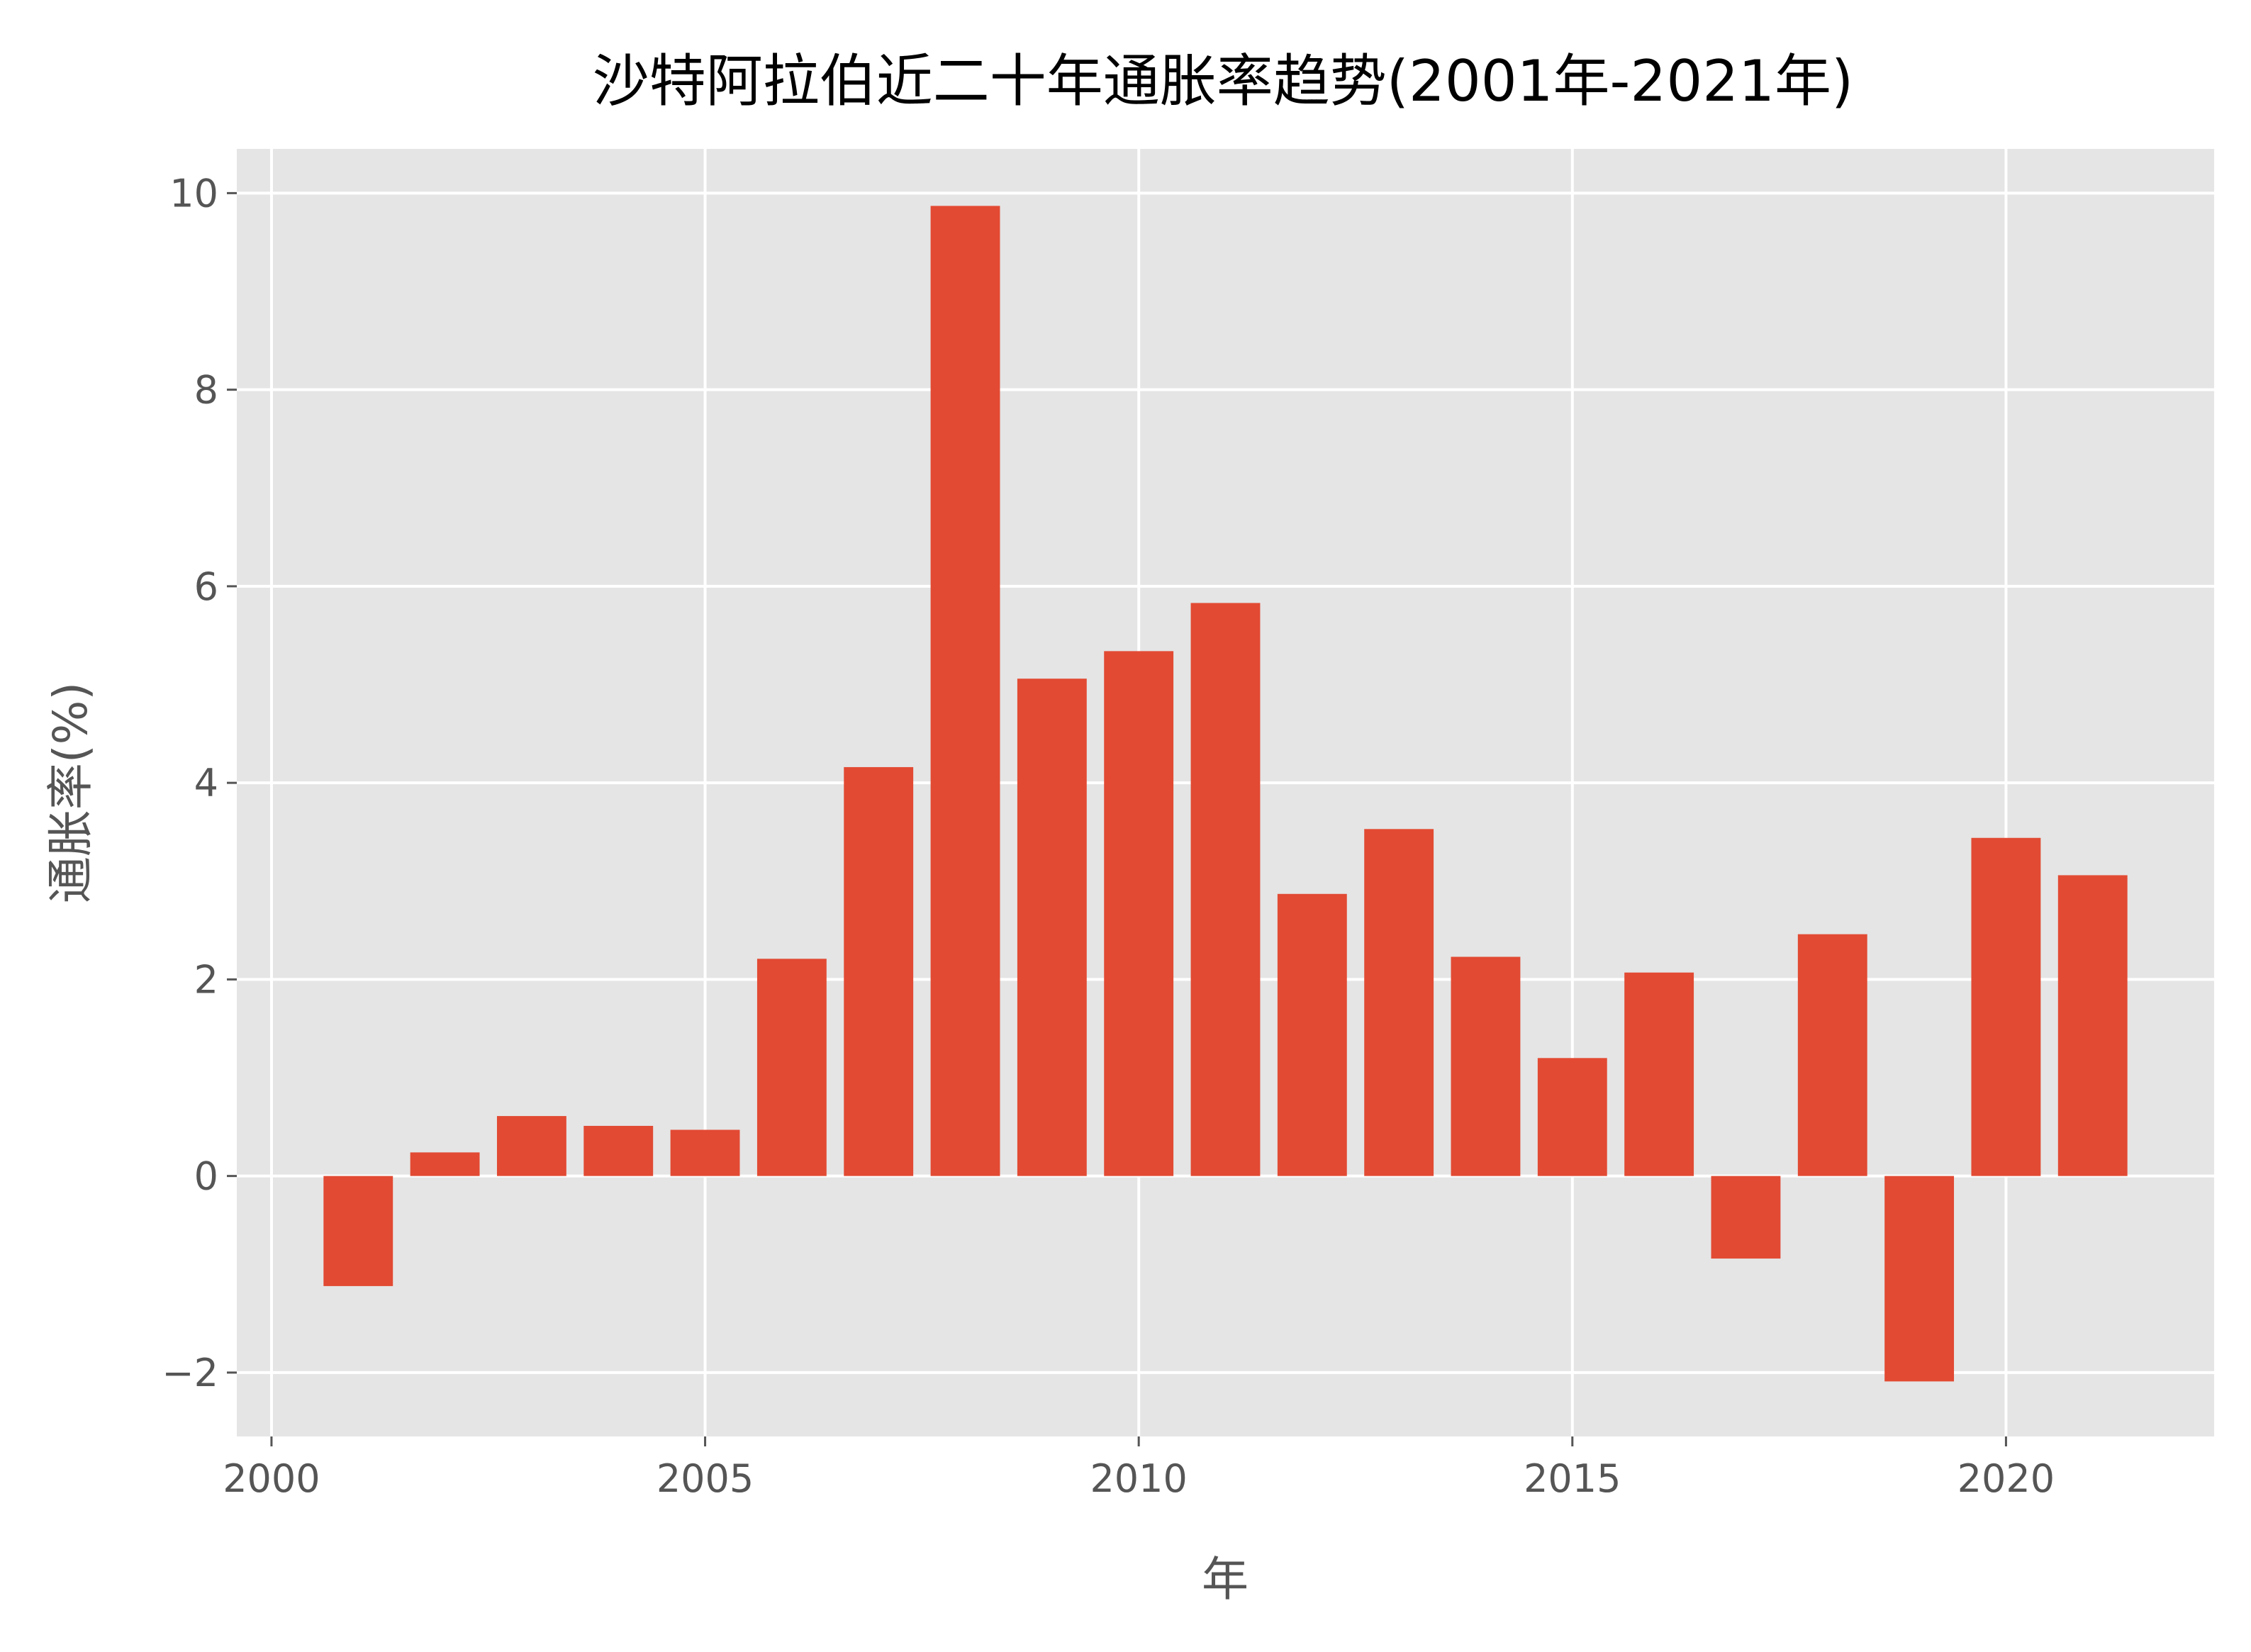 The image size is (2251, 1652). I want to click on x-tick-label-1: 2005, so click(705, 1479).